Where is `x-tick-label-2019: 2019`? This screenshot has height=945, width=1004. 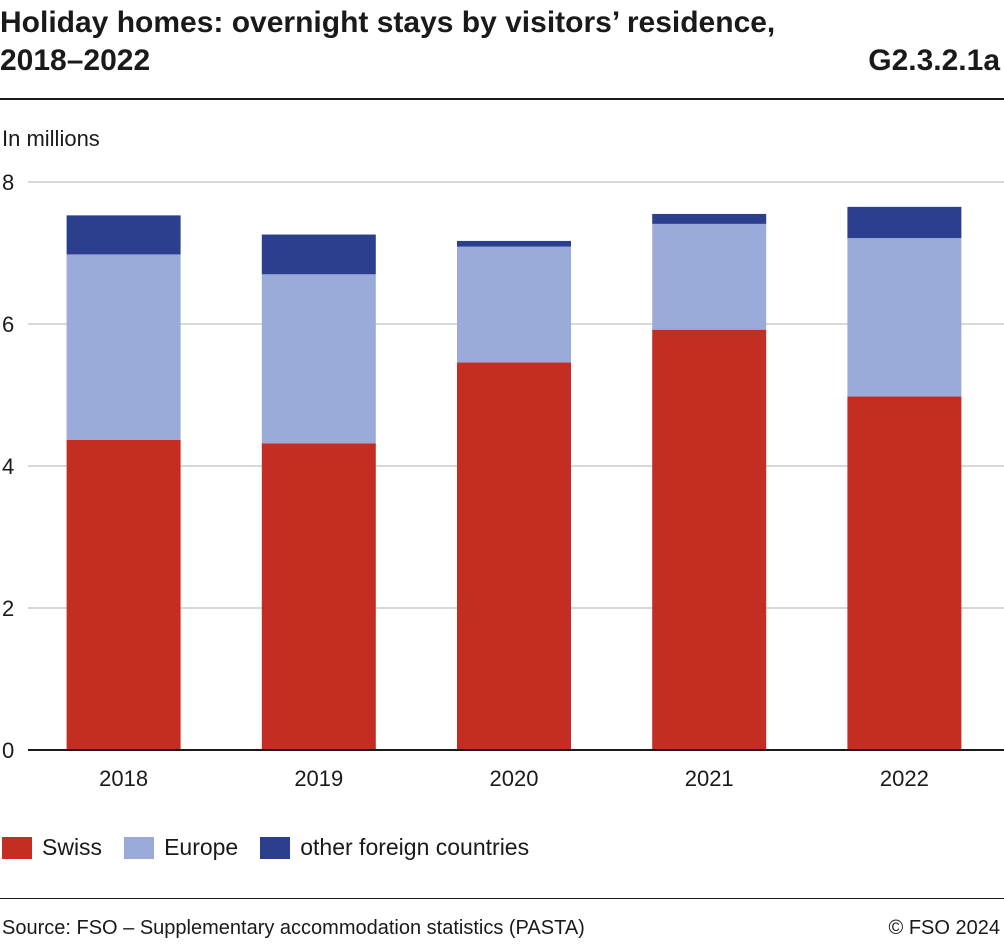
x-tick-label-2019: 2019 is located at coordinates (318, 778).